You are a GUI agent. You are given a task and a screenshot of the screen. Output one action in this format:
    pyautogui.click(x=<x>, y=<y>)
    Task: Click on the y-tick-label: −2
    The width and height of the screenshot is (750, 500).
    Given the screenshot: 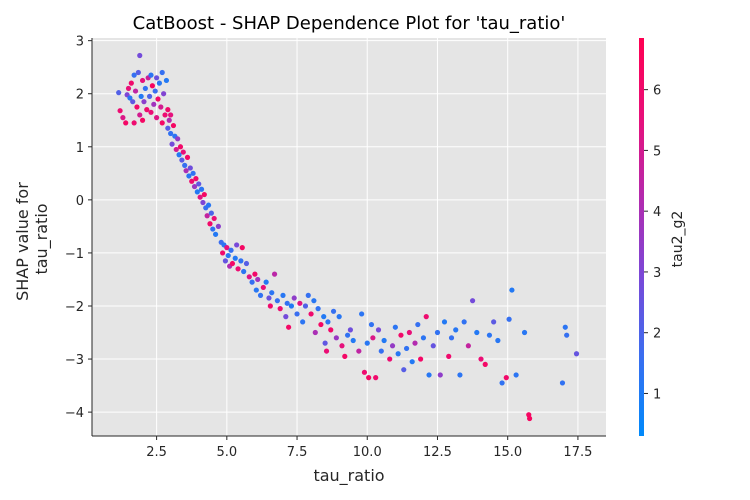 What is the action you would take?
    pyautogui.click(x=74, y=307)
    